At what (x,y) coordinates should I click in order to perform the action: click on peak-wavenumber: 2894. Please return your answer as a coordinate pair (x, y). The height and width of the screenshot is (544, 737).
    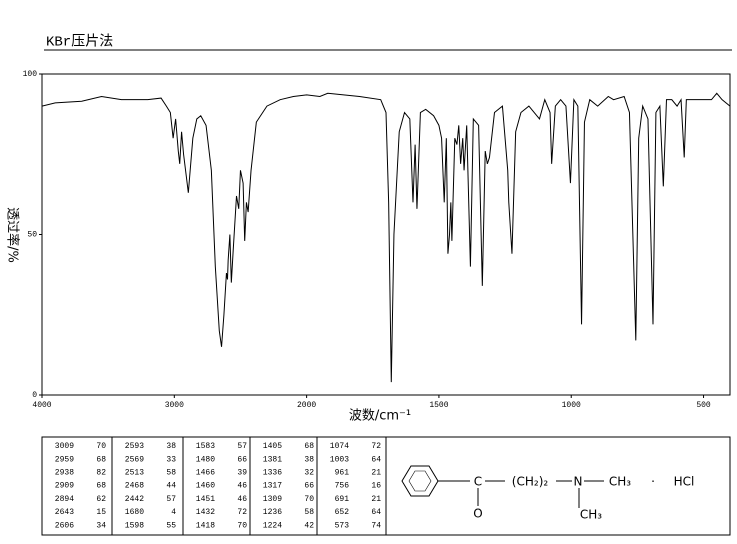
    Looking at the image, I should click on (64, 499).